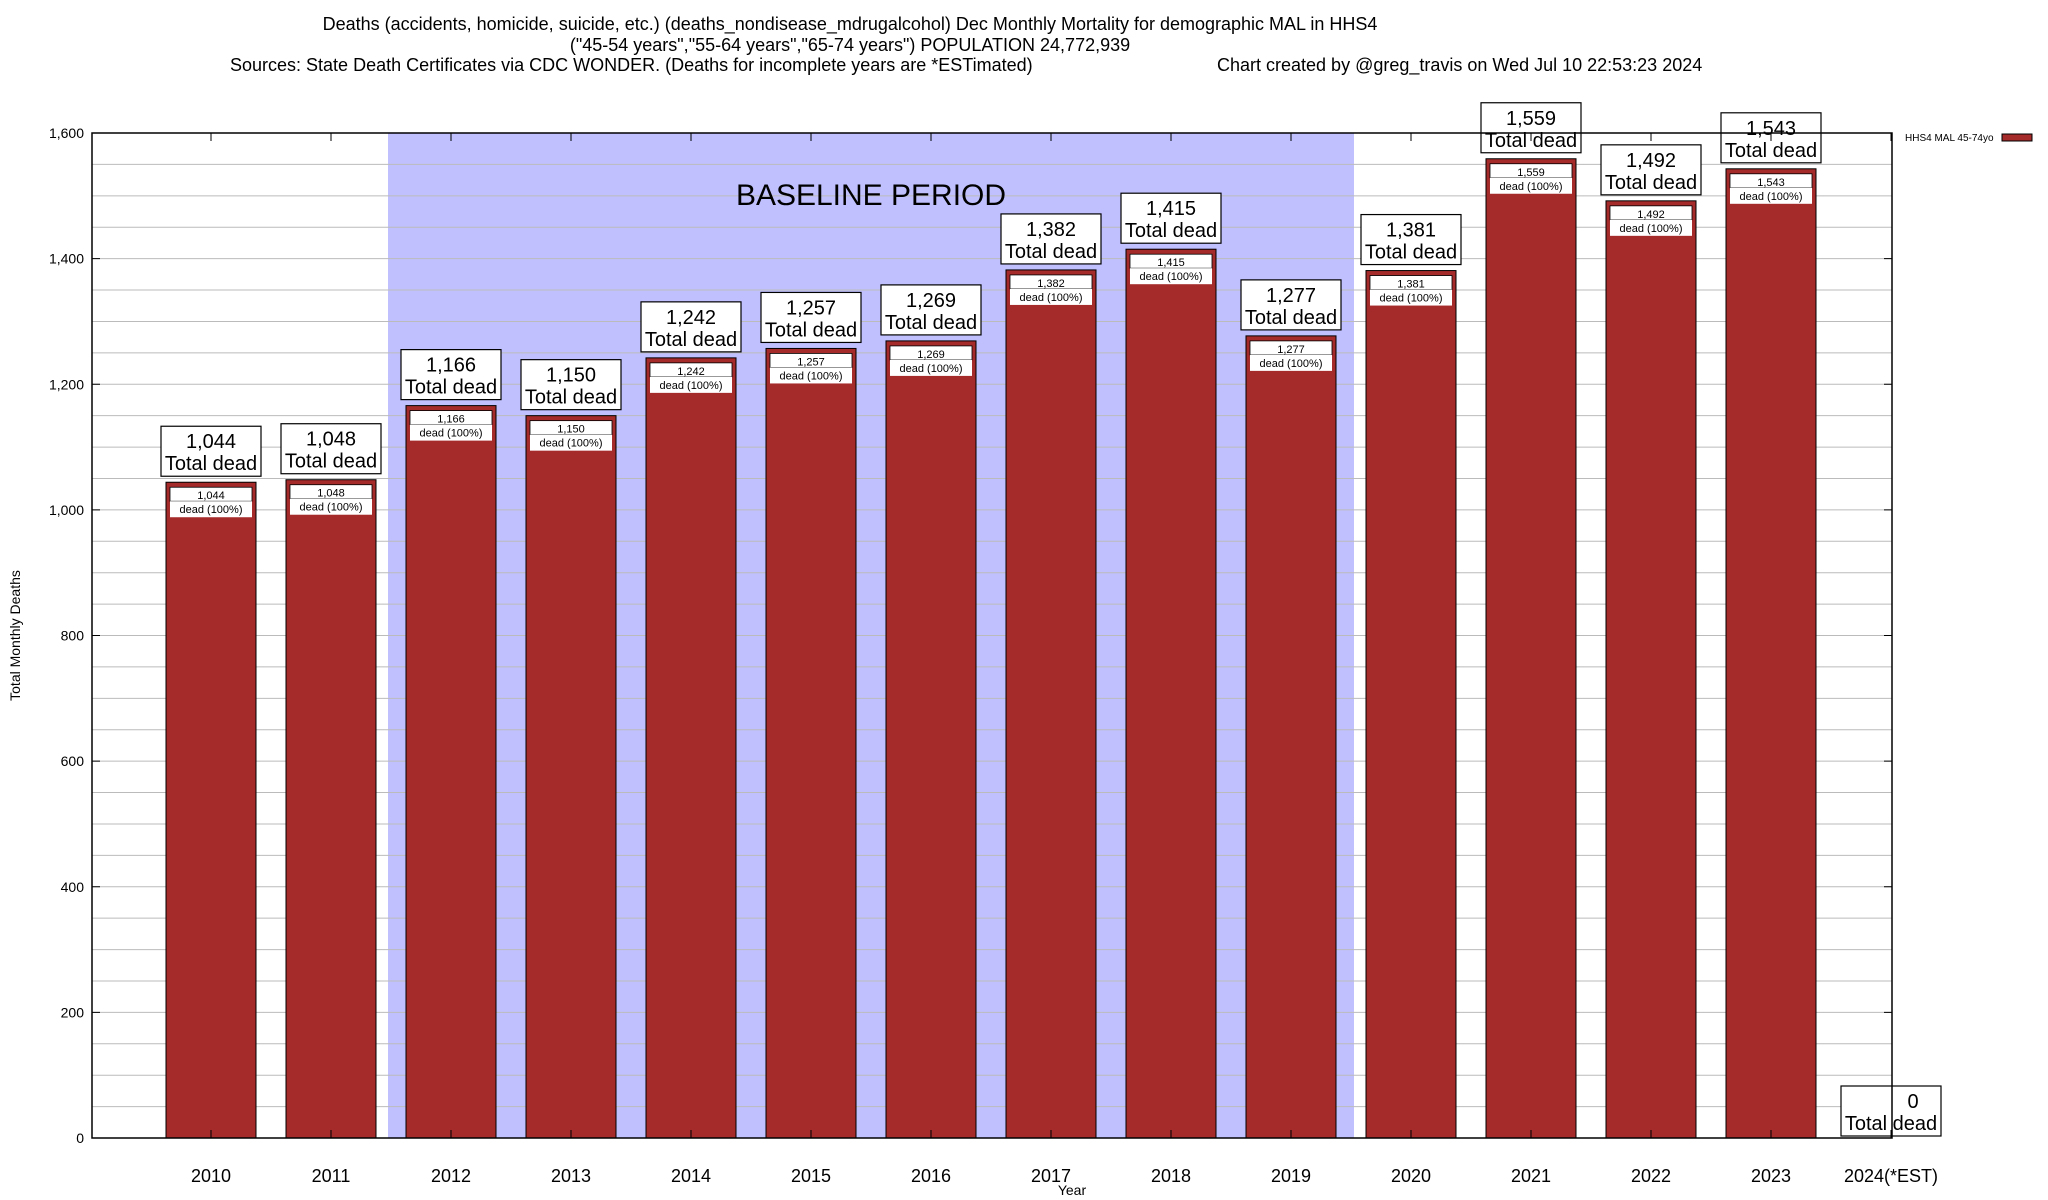 The width and height of the screenshot is (2048, 1200). Describe the element at coordinates (571, 777) in the screenshot. I see `bar-2013` at that location.